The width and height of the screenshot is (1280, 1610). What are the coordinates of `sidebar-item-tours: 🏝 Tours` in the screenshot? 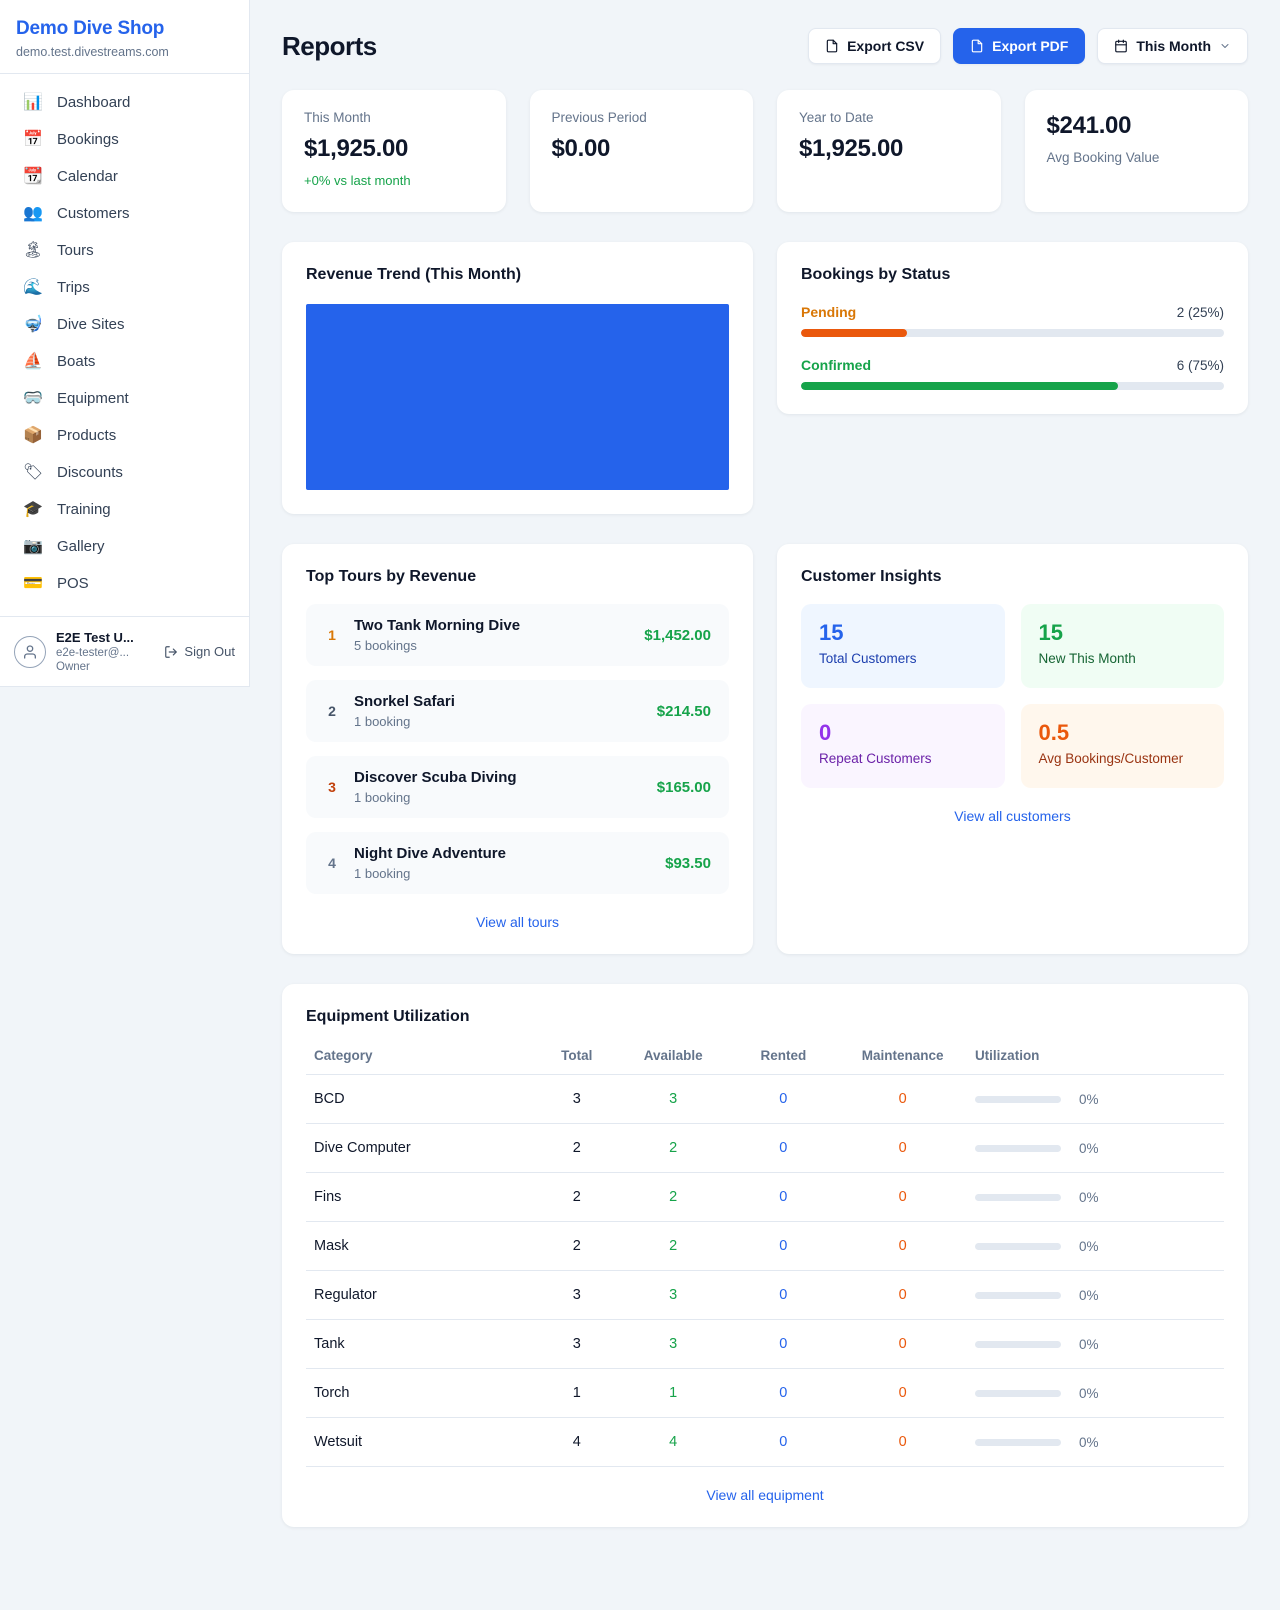 It's located at (124, 250).